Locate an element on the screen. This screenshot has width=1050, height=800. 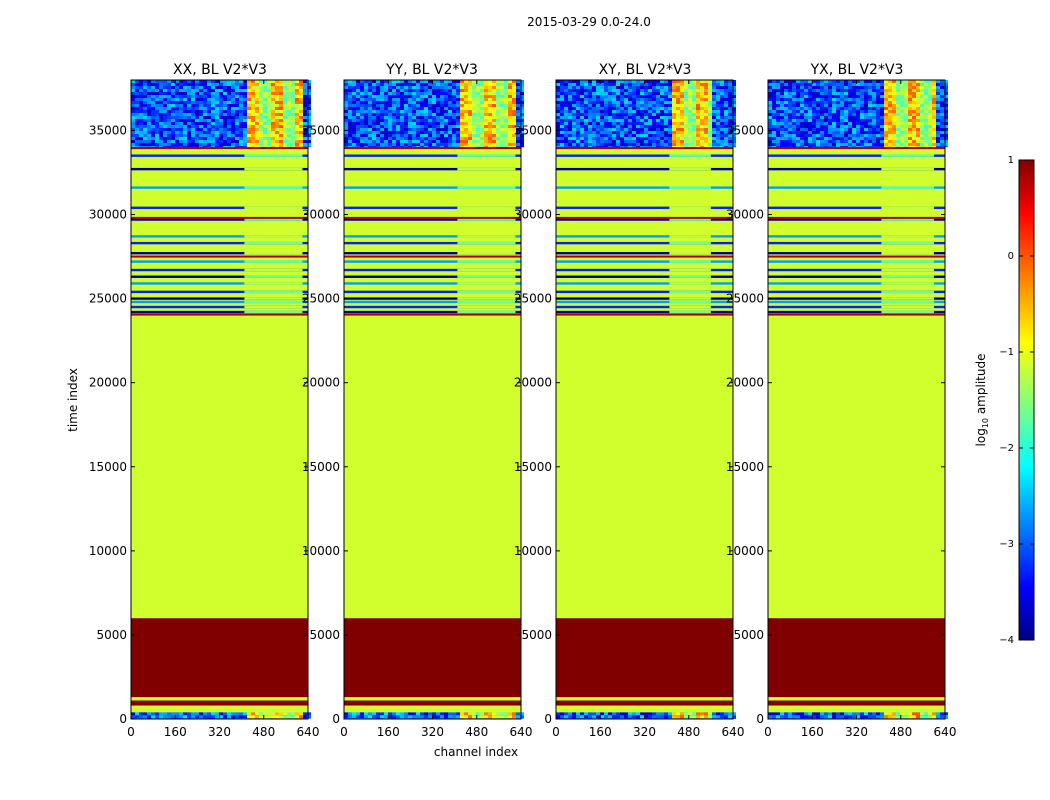
y-tick-label: 10000 is located at coordinates (108, 551).